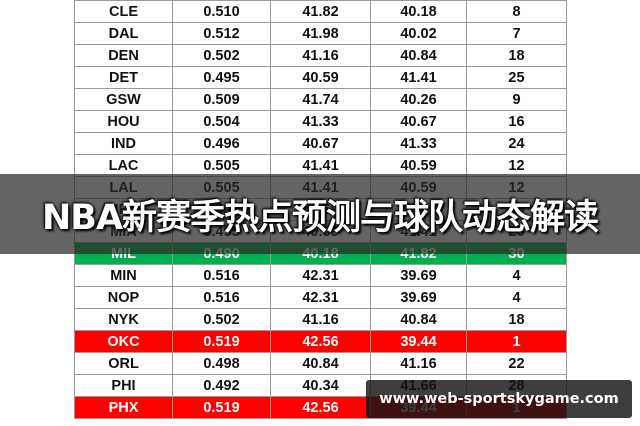 This screenshot has height=426, width=640. Describe the element at coordinates (418, 77) in the screenshot. I see `losses-cell: 41.41` at that location.